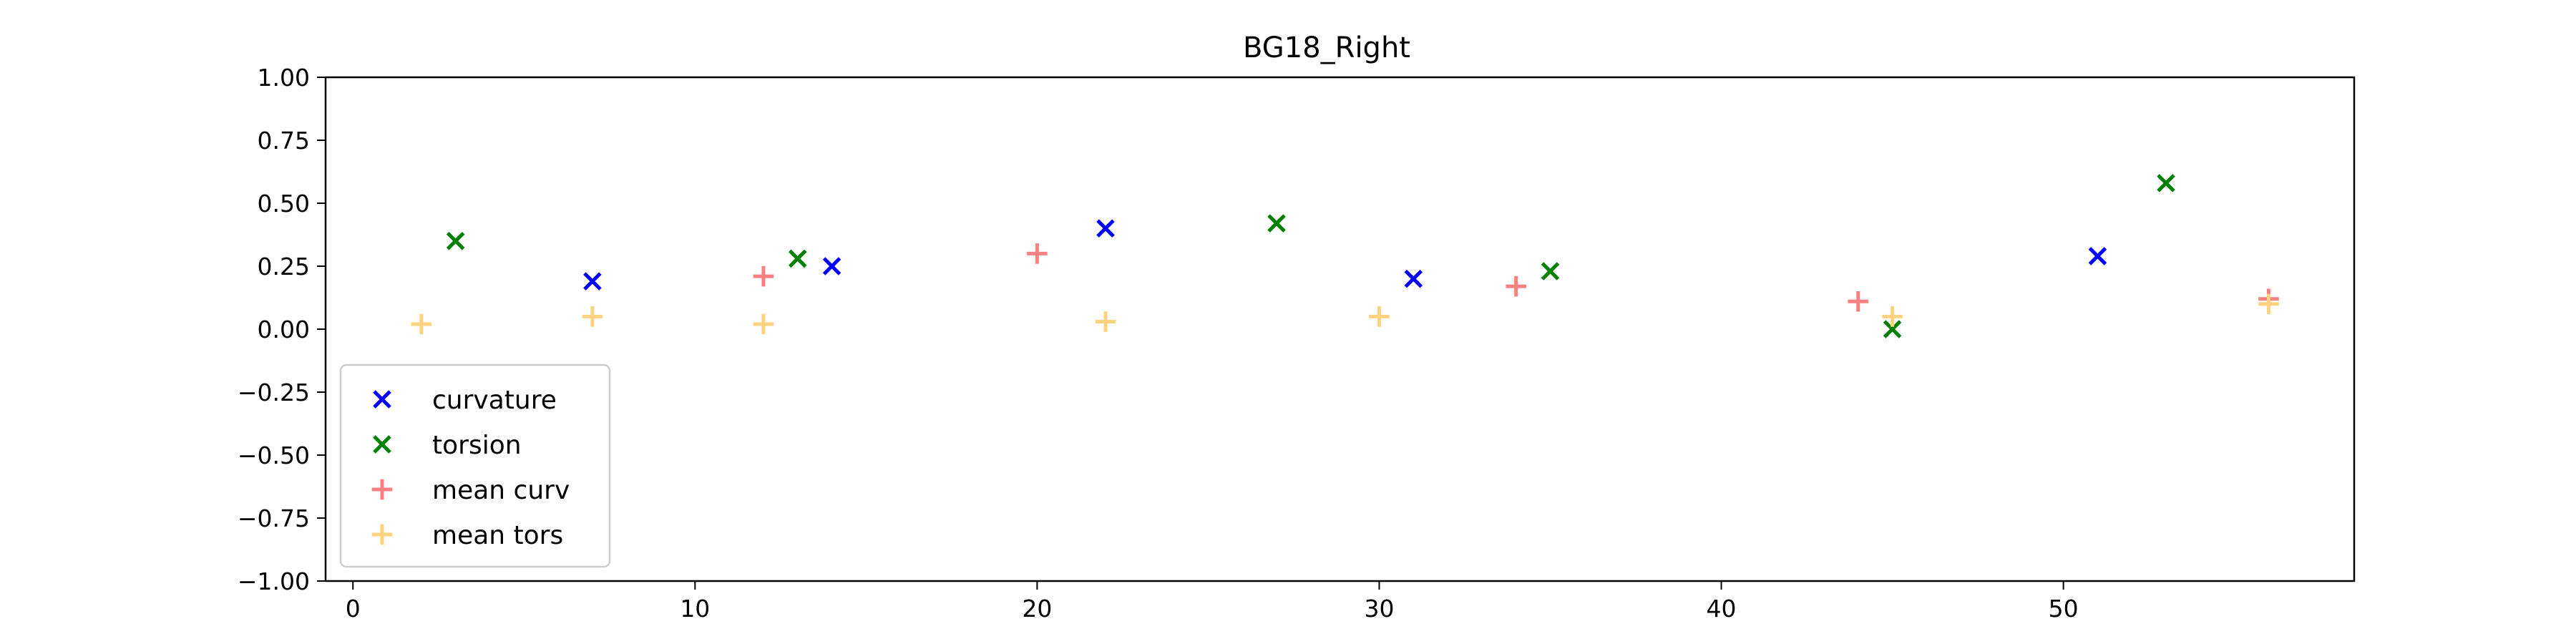 The width and height of the screenshot is (2576, 644). What do you see at coordinates (695, 609) in the screenshot?
I see `x-tick-label-10: 10` at bounding box center [695, 609].